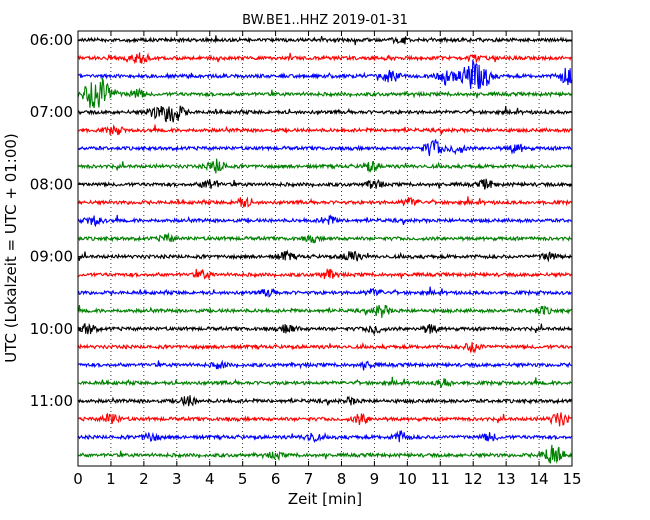 The image size is (650, 520). Describe the element at coordinates (375, 479) in the screenshot. I see `x-tick-label: 9` at that location.